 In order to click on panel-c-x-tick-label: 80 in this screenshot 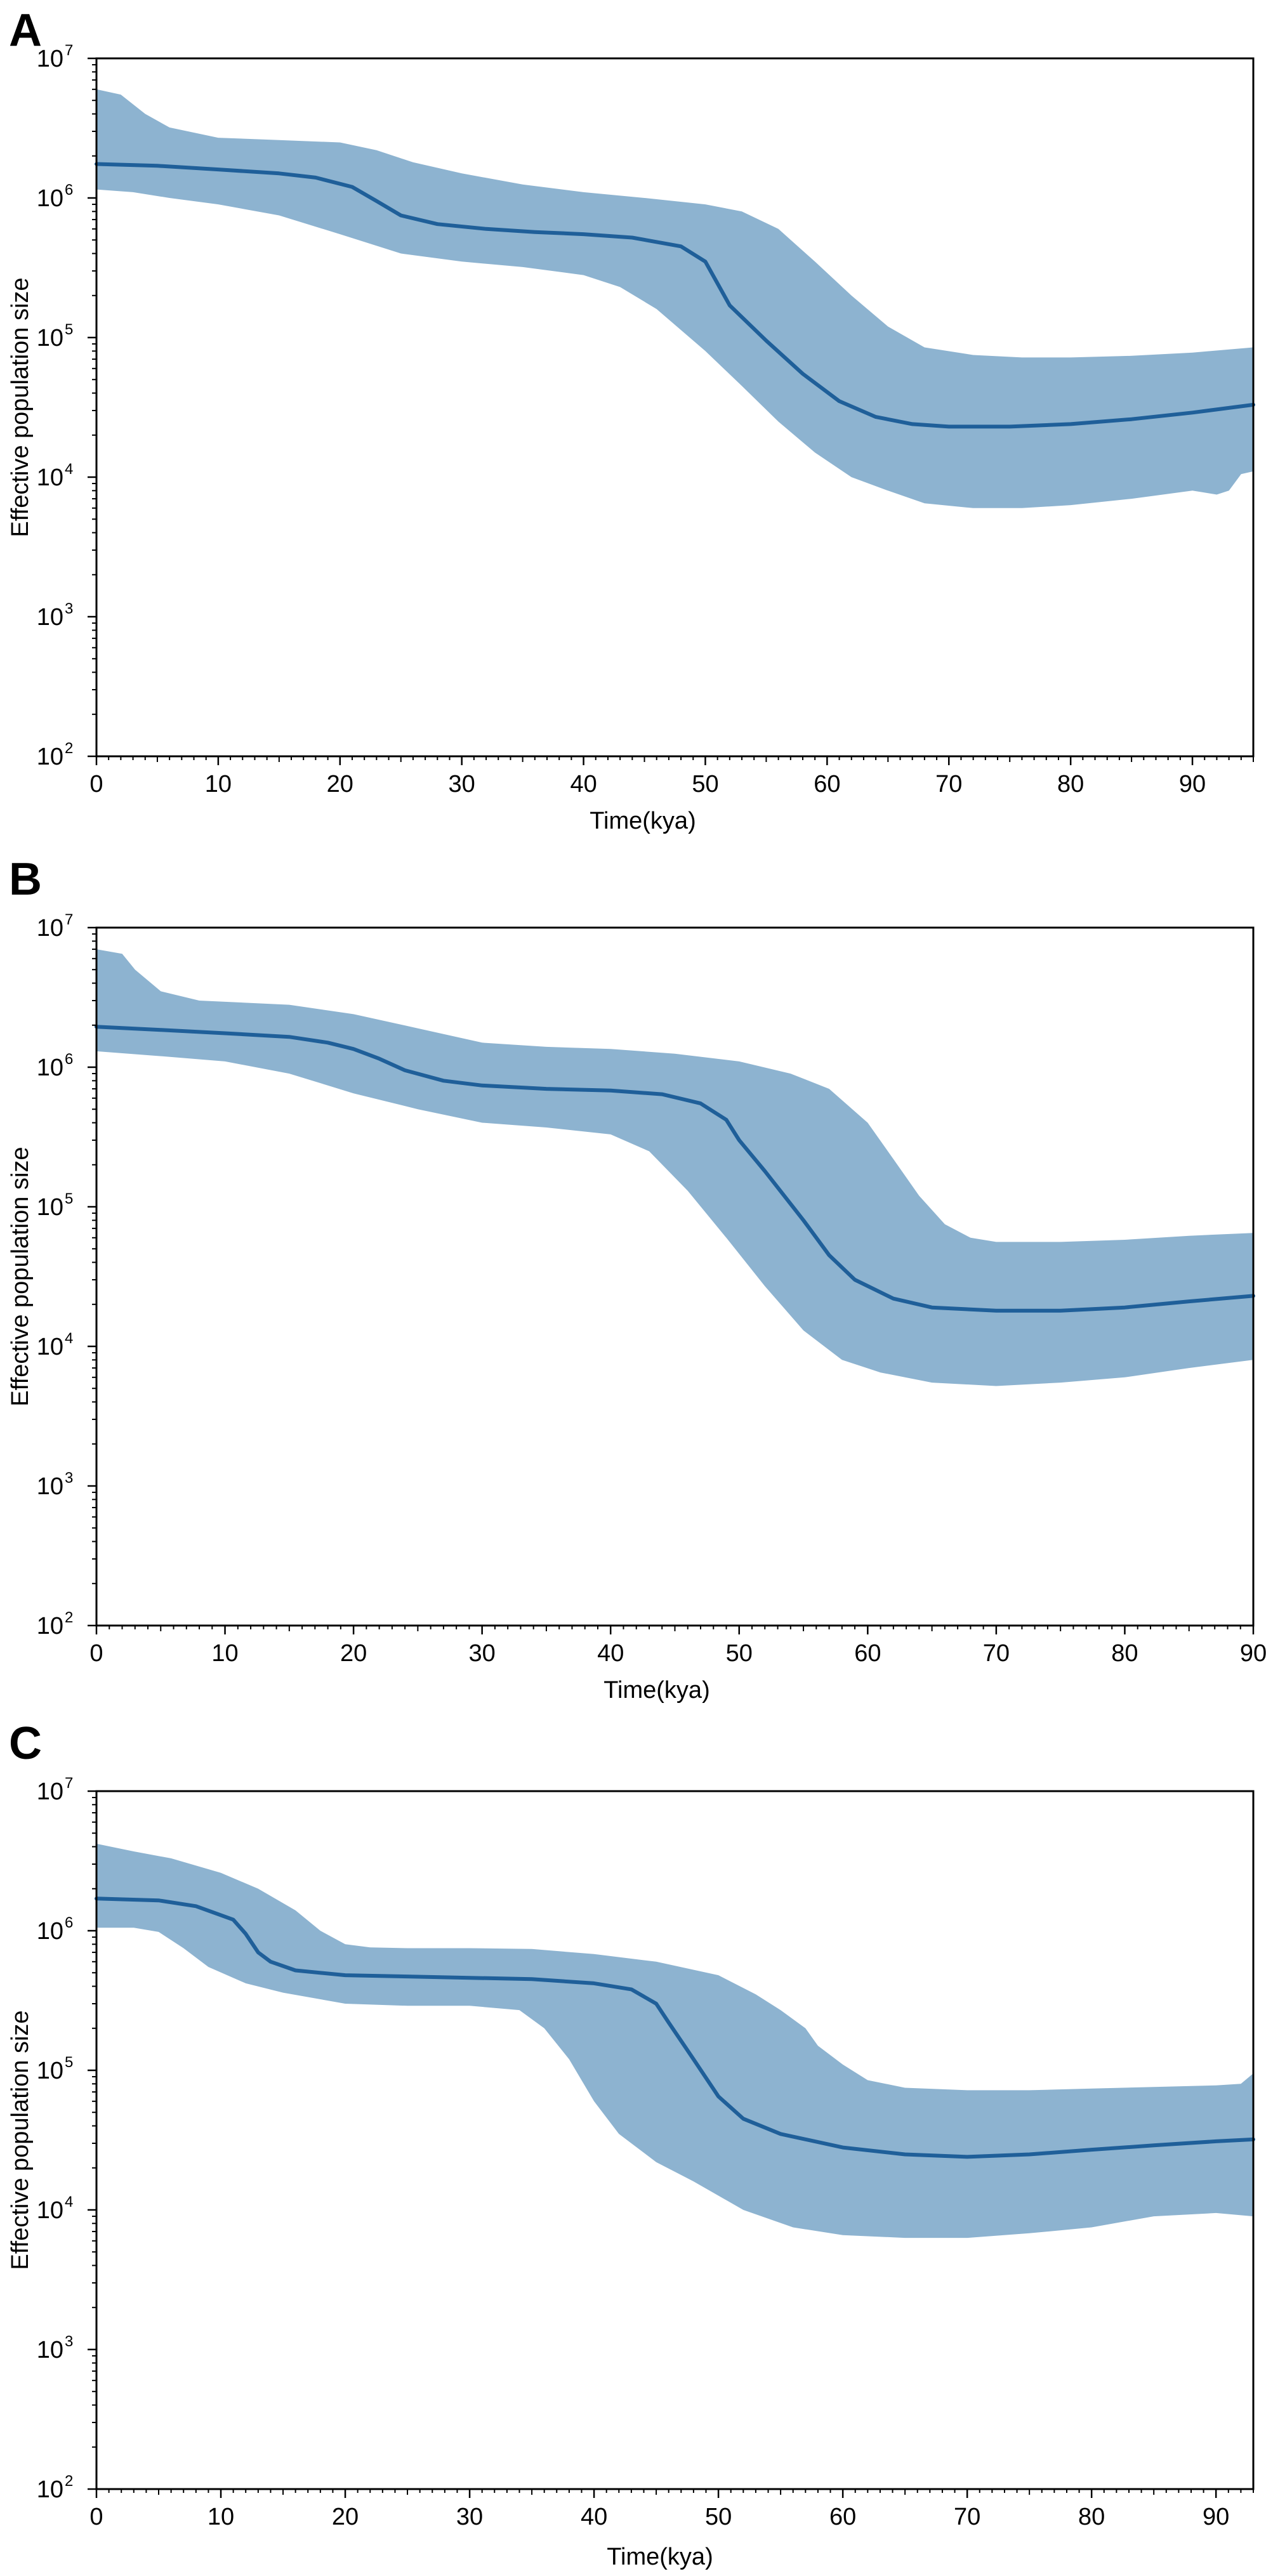, I will do `click(1091, 2517)`.